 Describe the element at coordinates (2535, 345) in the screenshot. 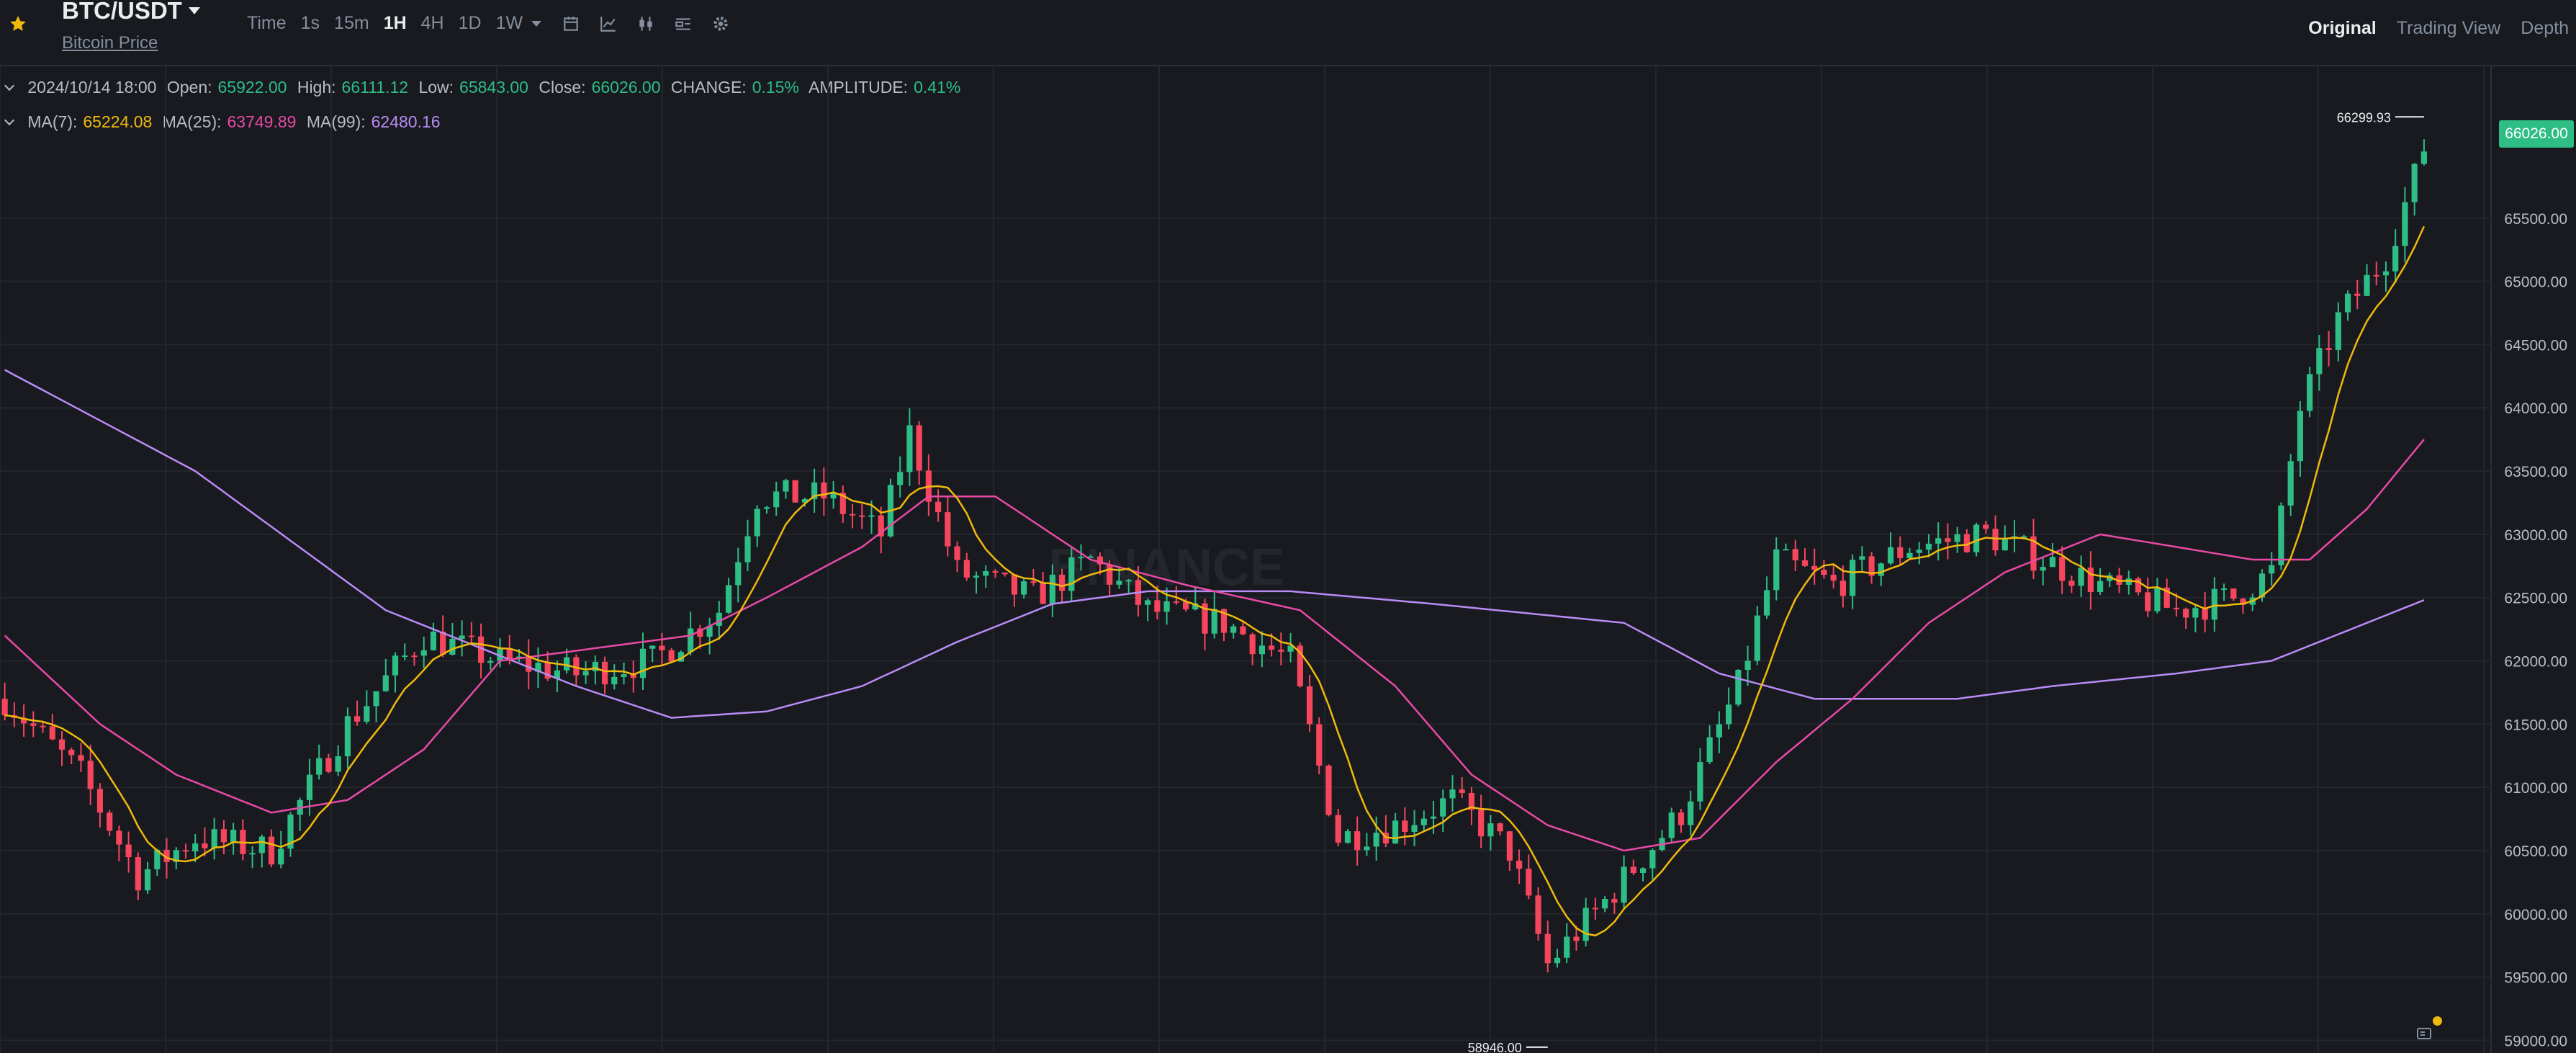

I see `y-tick-label: 64500.00` at that location.